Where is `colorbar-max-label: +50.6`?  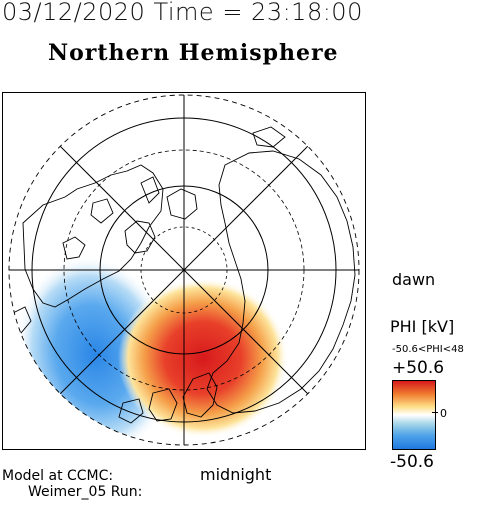
colorbar-max-label: +50.6 is located at coordinates (418, 368).